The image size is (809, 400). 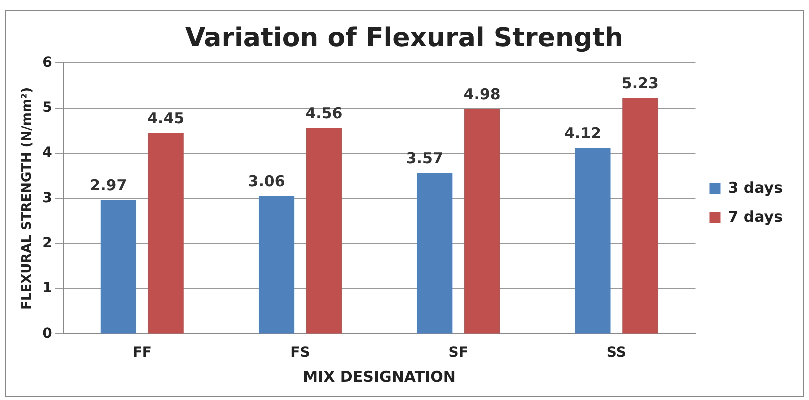 What do you see at coordinates (47, 244) in the screenshot?
I see `y-tick-label: 2` at bounding box center [47, 244].